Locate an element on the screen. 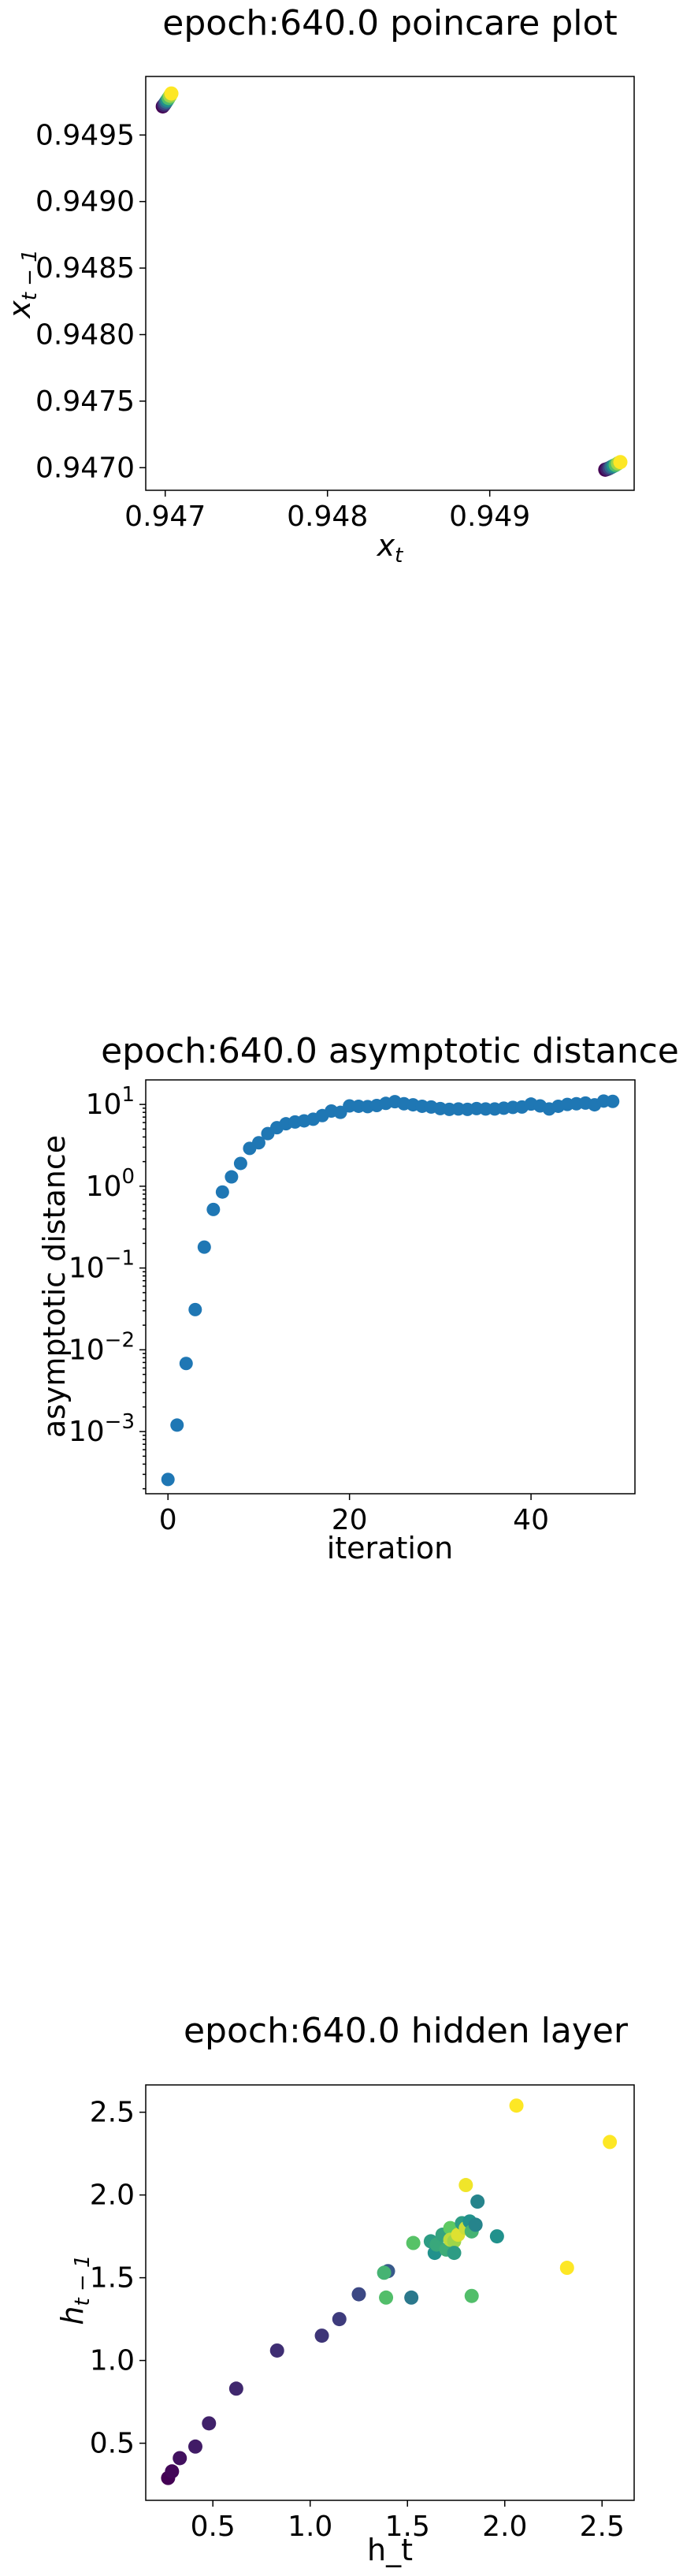  hidden-layer-ylabel: ht − 1 is located at coordinates (75, 2289).